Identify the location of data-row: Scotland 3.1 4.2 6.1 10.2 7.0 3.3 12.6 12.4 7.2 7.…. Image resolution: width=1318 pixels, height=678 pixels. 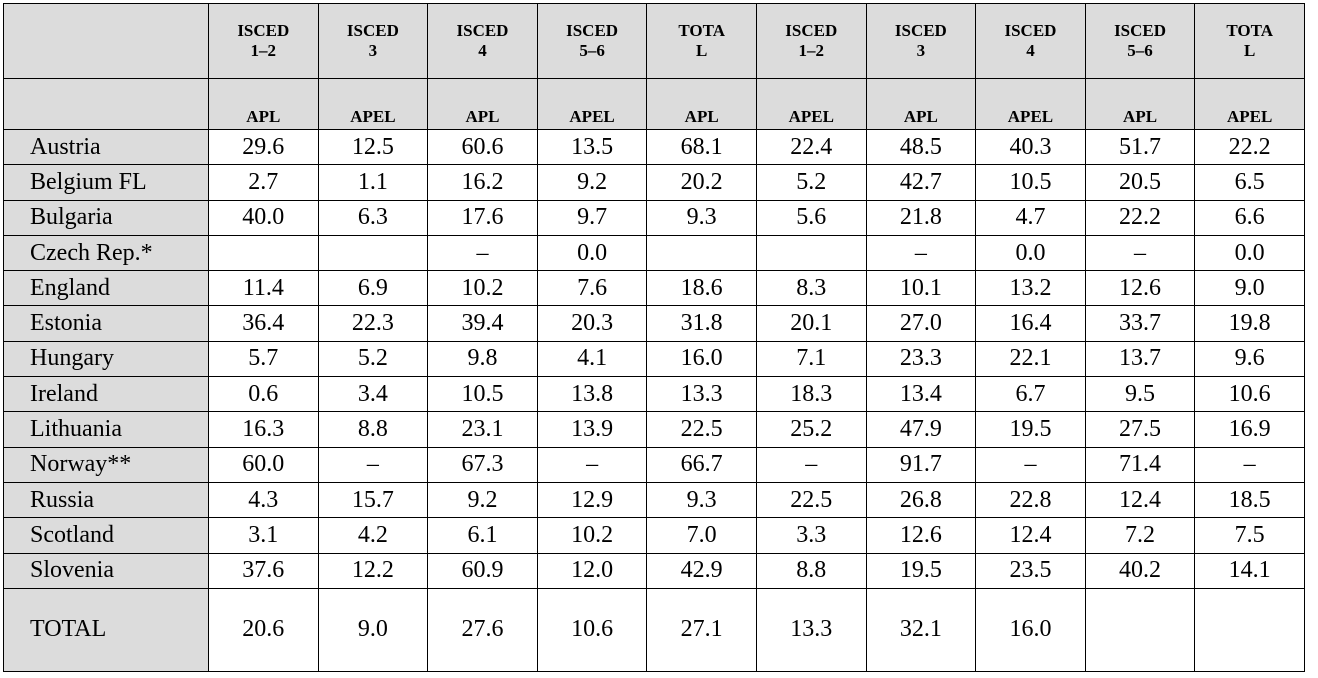
(654, 535).